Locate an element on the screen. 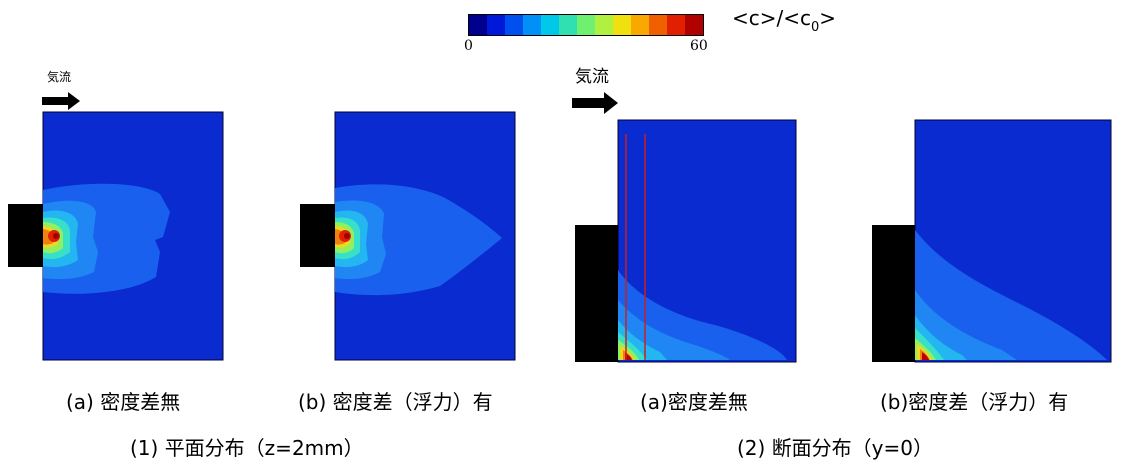 The image size is (1131, 466). flow-label-plane: 気流 is located at coordinates (59, 77).